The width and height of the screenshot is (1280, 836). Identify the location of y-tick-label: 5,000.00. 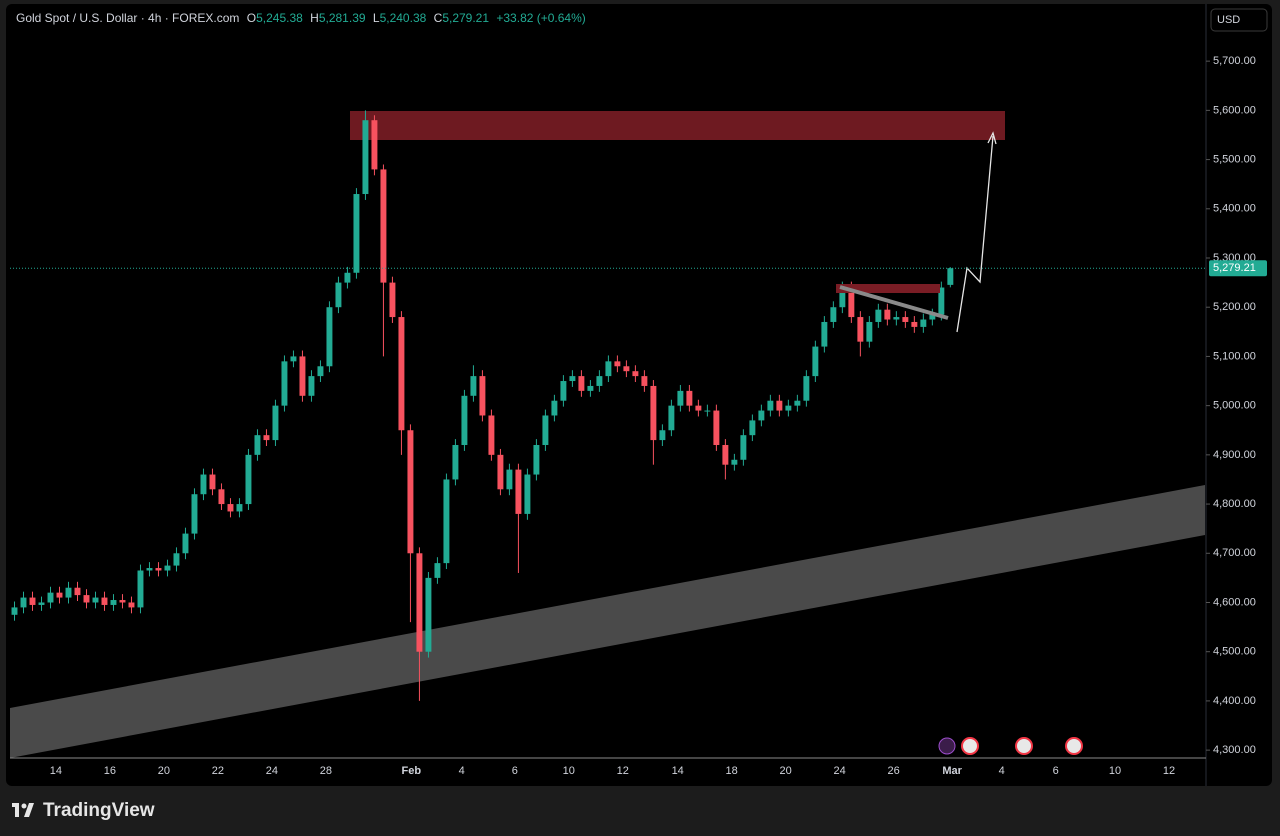
(1234, 406).